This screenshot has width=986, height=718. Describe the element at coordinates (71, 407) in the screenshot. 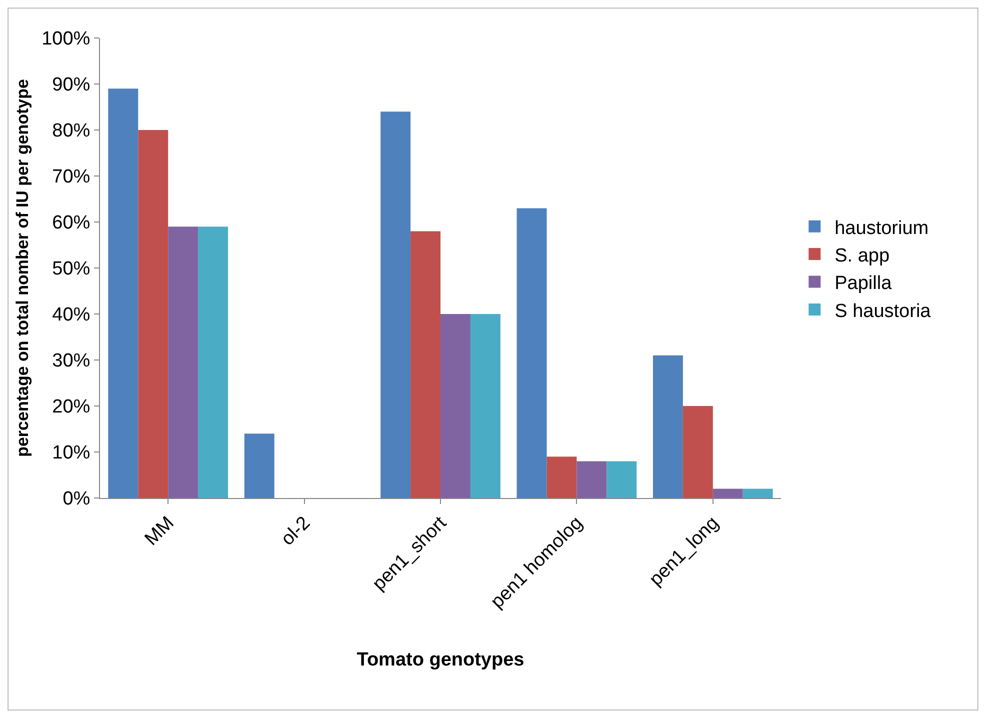

I see `y-tick-label: 20%` at that location.